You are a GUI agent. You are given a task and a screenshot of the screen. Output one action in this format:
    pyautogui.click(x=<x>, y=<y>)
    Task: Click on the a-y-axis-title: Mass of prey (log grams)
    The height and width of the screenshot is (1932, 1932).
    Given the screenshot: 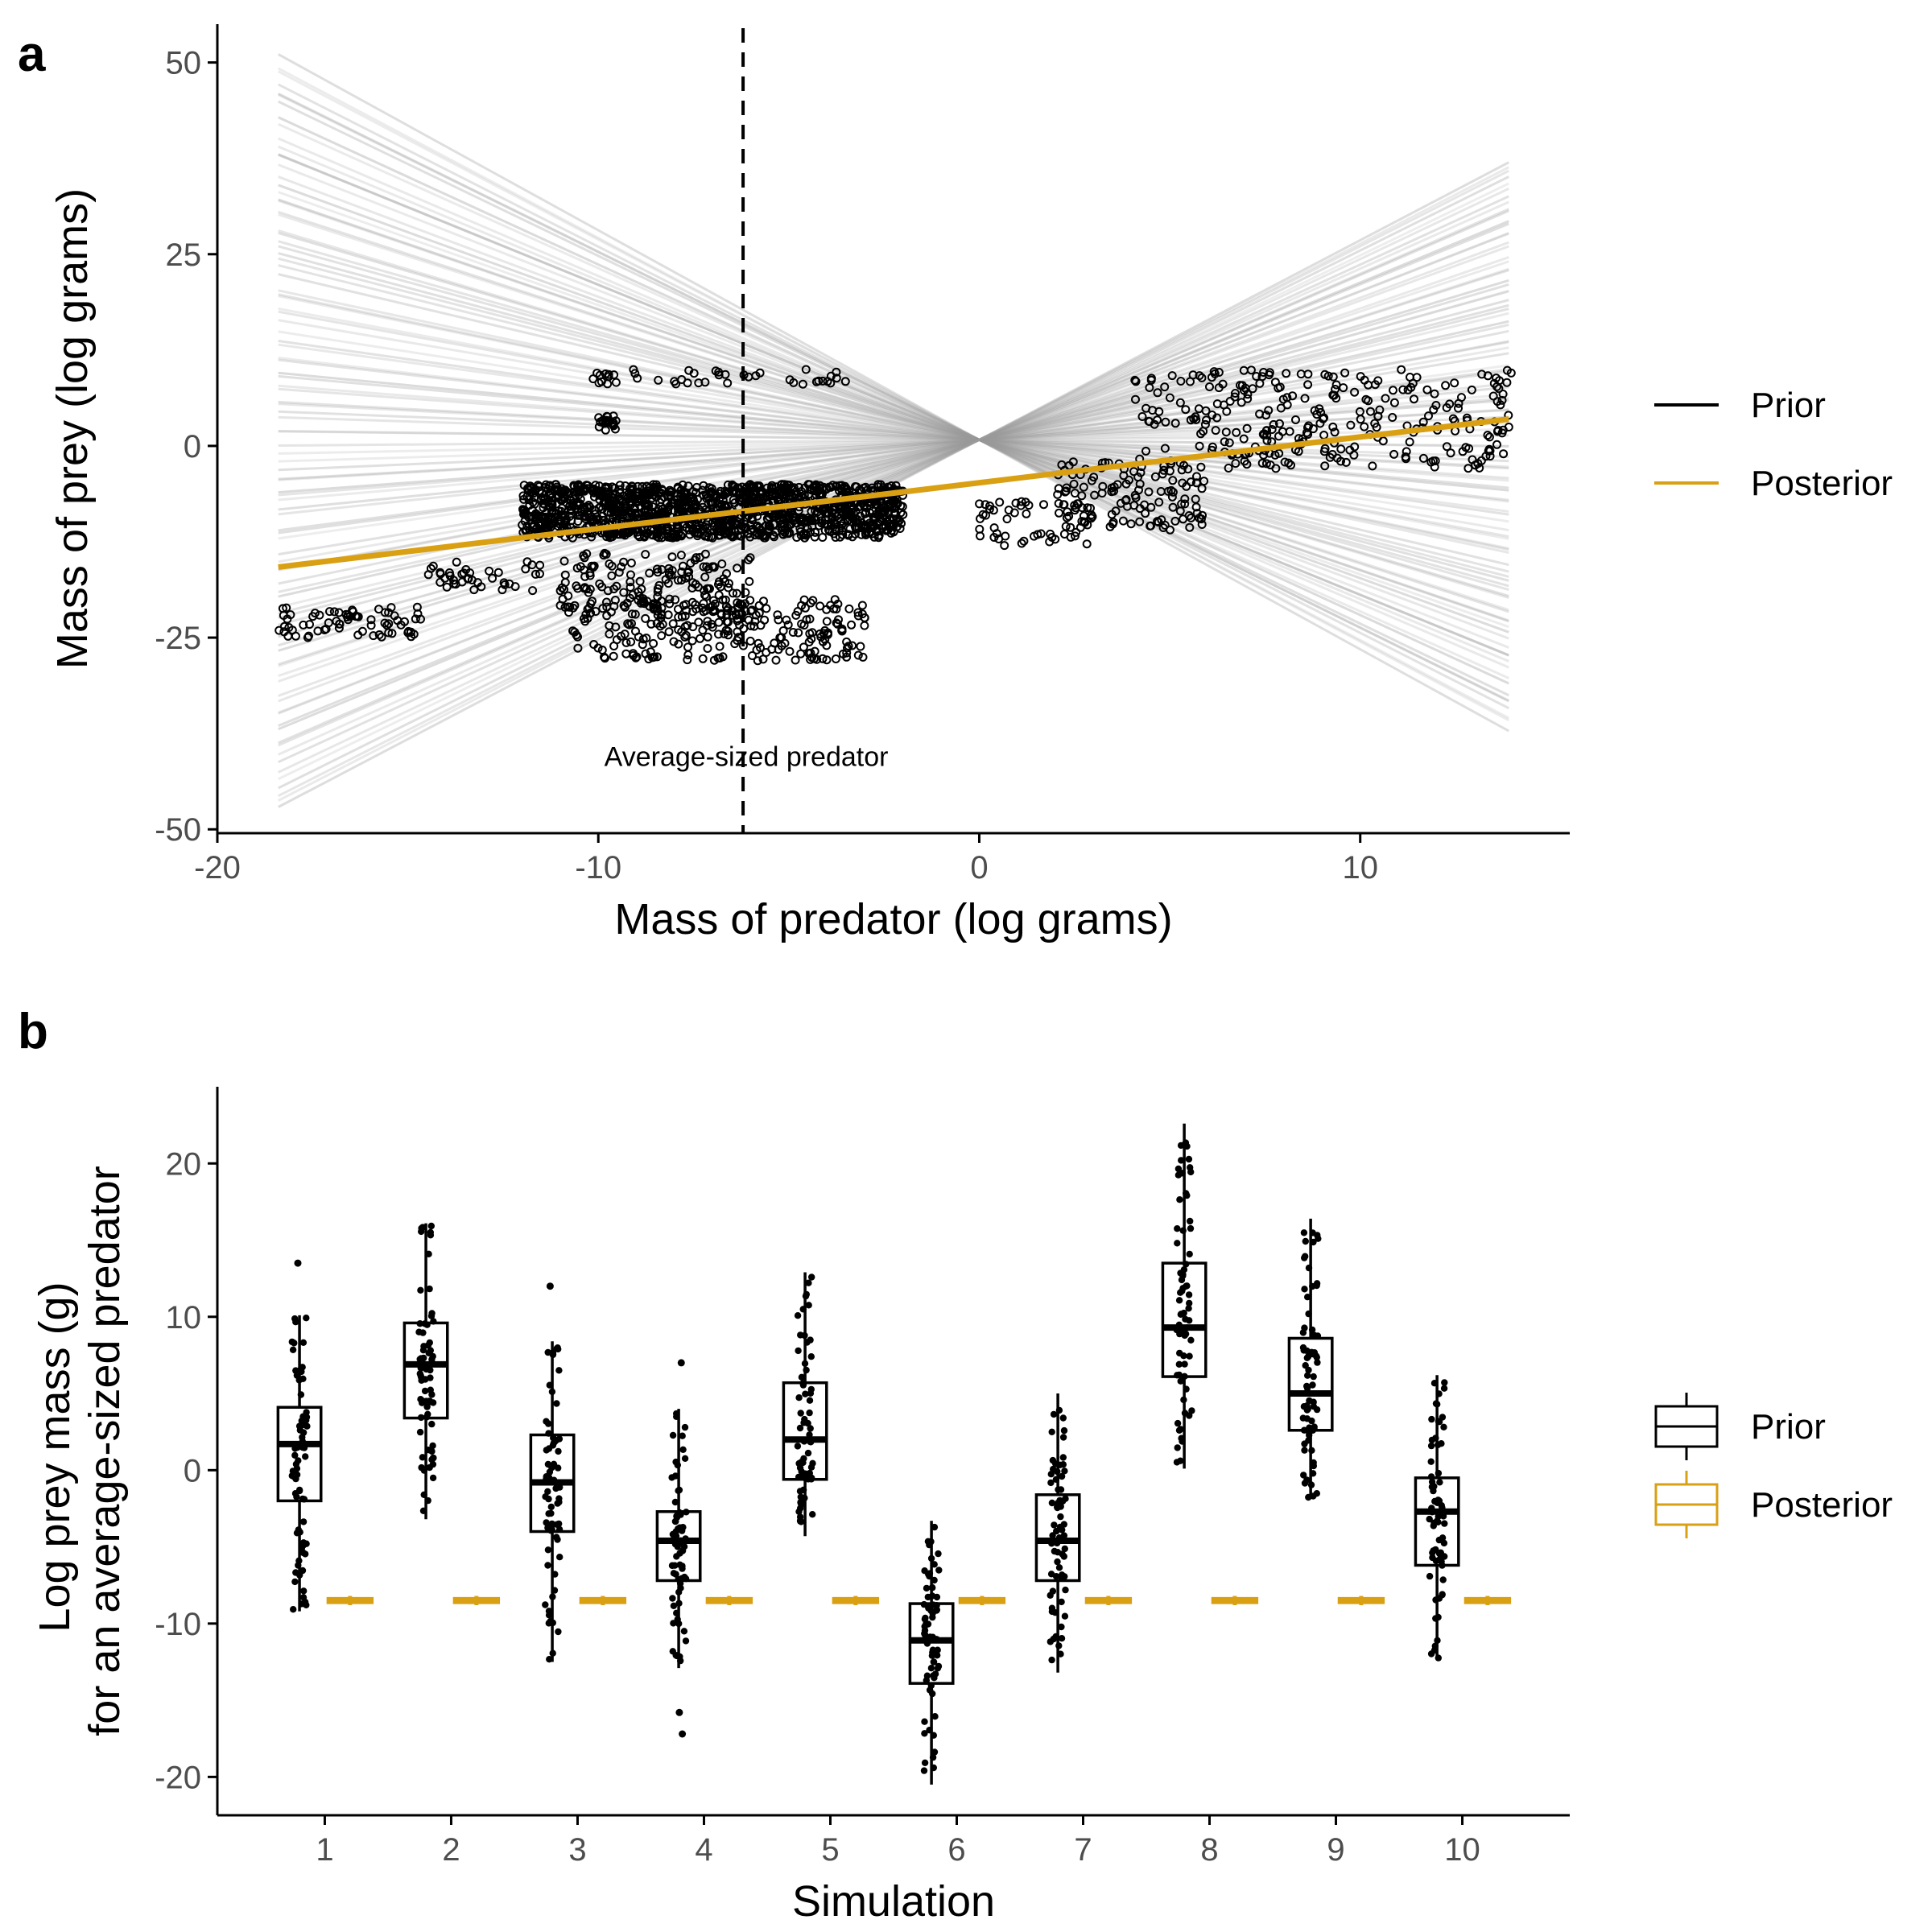 What is the action you would take?
    pyautogui.click(x=72, y=428)
    